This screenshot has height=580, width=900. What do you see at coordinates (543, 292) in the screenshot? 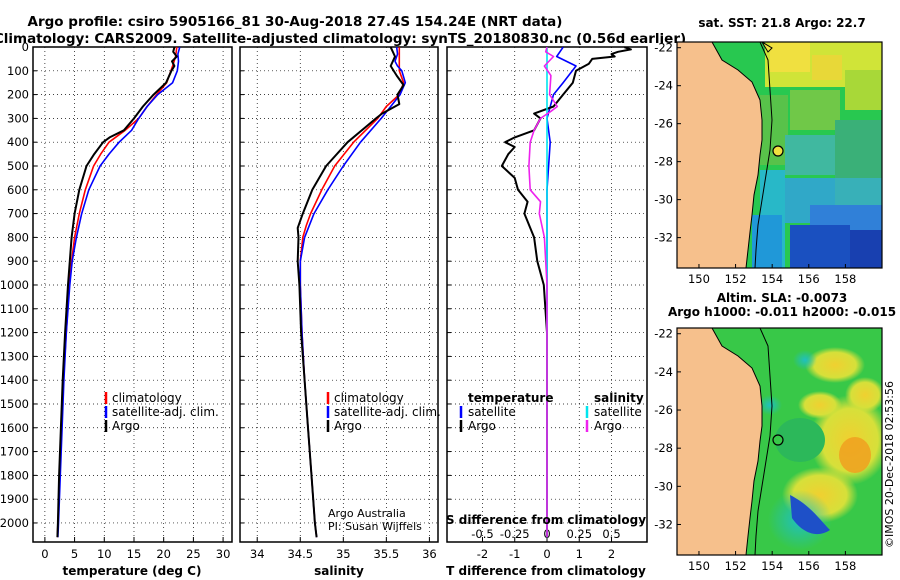
I see `series-line-s-argo` at bounding box center [543, 292].